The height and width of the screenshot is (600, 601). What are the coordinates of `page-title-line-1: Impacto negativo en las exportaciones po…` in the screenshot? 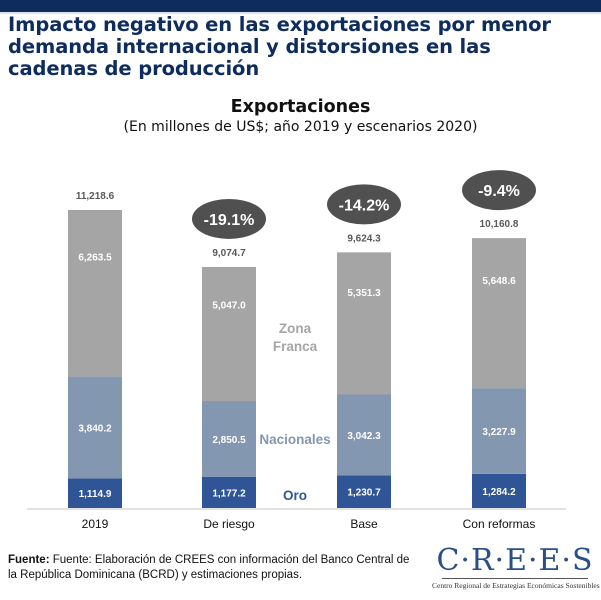 It's located at (279, 24).